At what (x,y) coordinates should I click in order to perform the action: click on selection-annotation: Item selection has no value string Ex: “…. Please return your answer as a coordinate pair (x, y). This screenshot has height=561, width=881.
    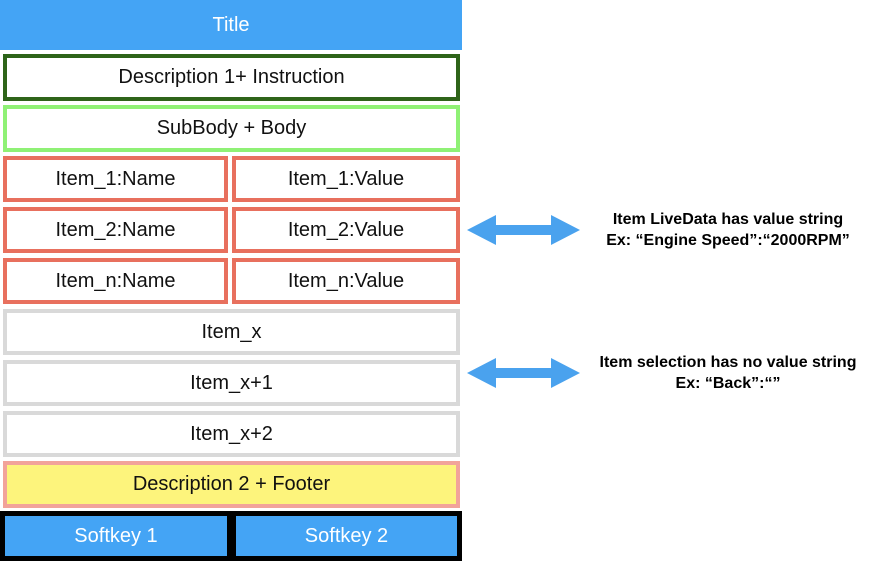
    Looking at the image, I should click on (728, 373).